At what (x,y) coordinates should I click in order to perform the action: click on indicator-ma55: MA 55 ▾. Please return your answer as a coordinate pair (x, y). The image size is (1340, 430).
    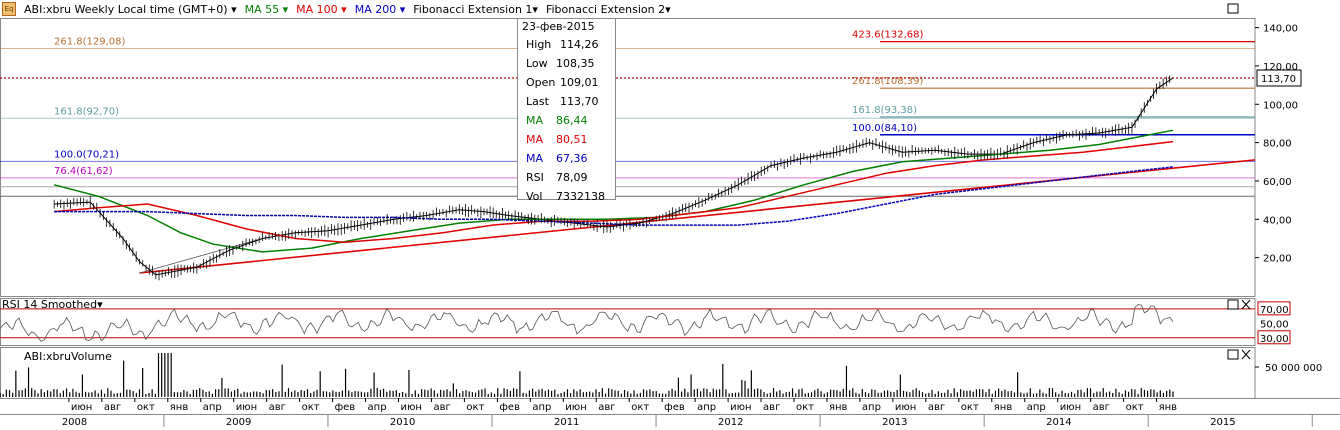
    Looking at the image, I should click on (266, 9).